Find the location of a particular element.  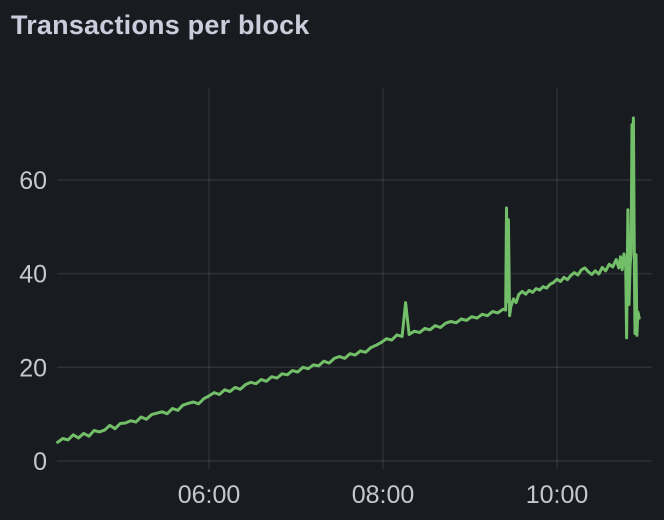

y-axis-tick-label: 20 is located at coordinates (33, 368).